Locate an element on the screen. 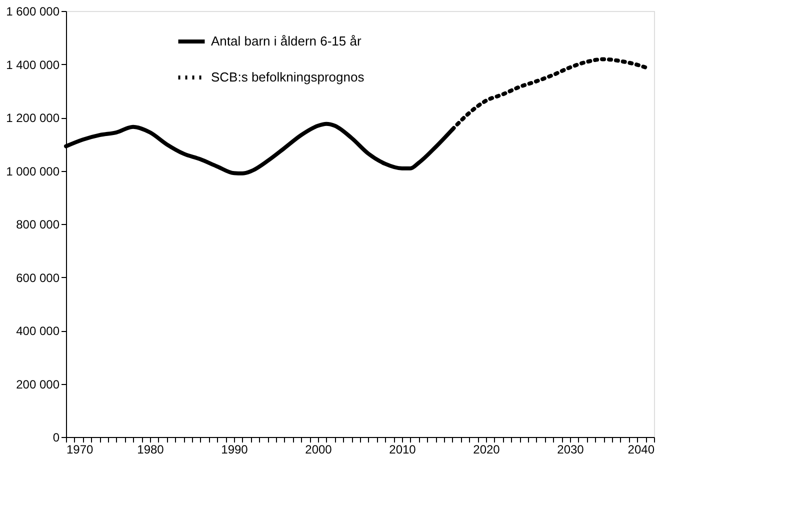  x-tick-label: 2030 is located at coordinates (570, 449).